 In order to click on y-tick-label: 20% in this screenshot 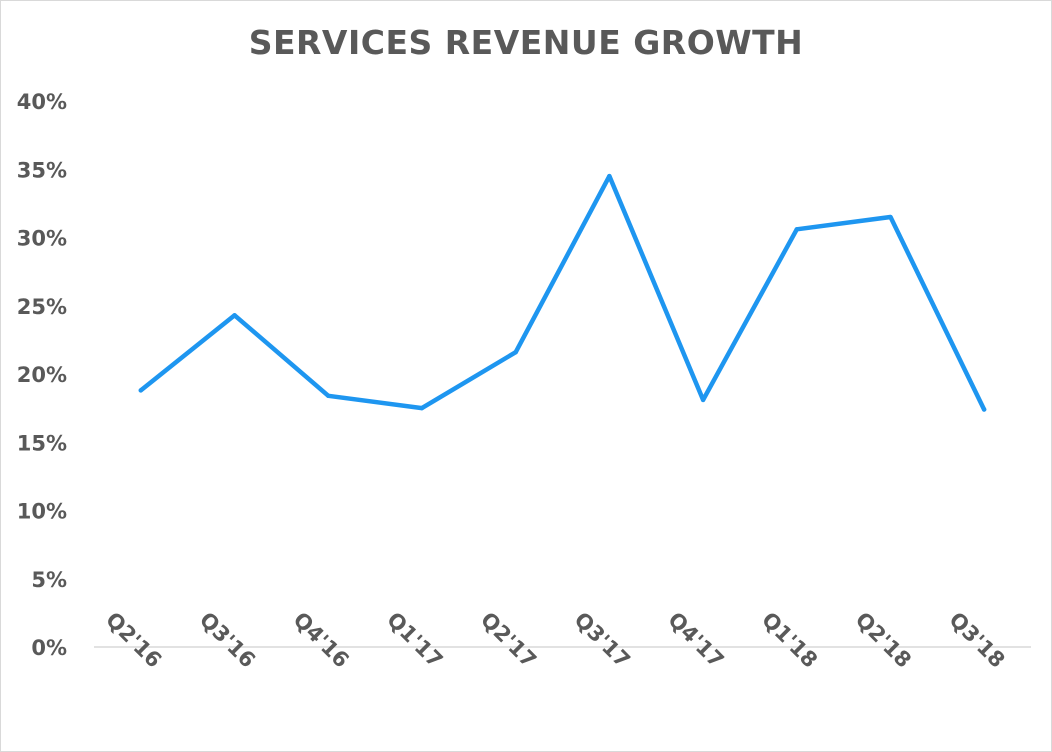, I will do `click(42, 375)`.